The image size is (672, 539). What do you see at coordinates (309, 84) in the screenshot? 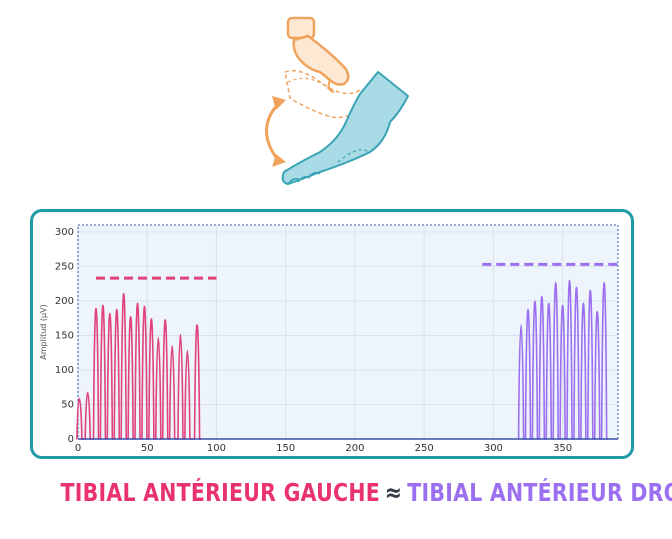
I see `ghost-toe-line-icon` at bounding box center [309, 84].